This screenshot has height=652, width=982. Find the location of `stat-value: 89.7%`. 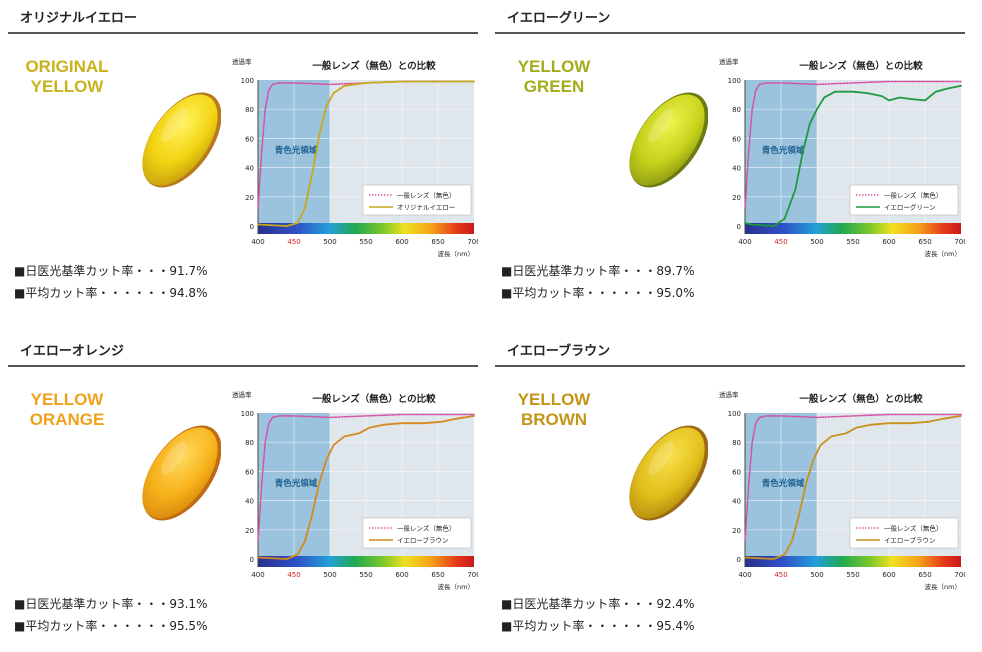

stat-value: 89.7% is located at coordinates (675, 271).